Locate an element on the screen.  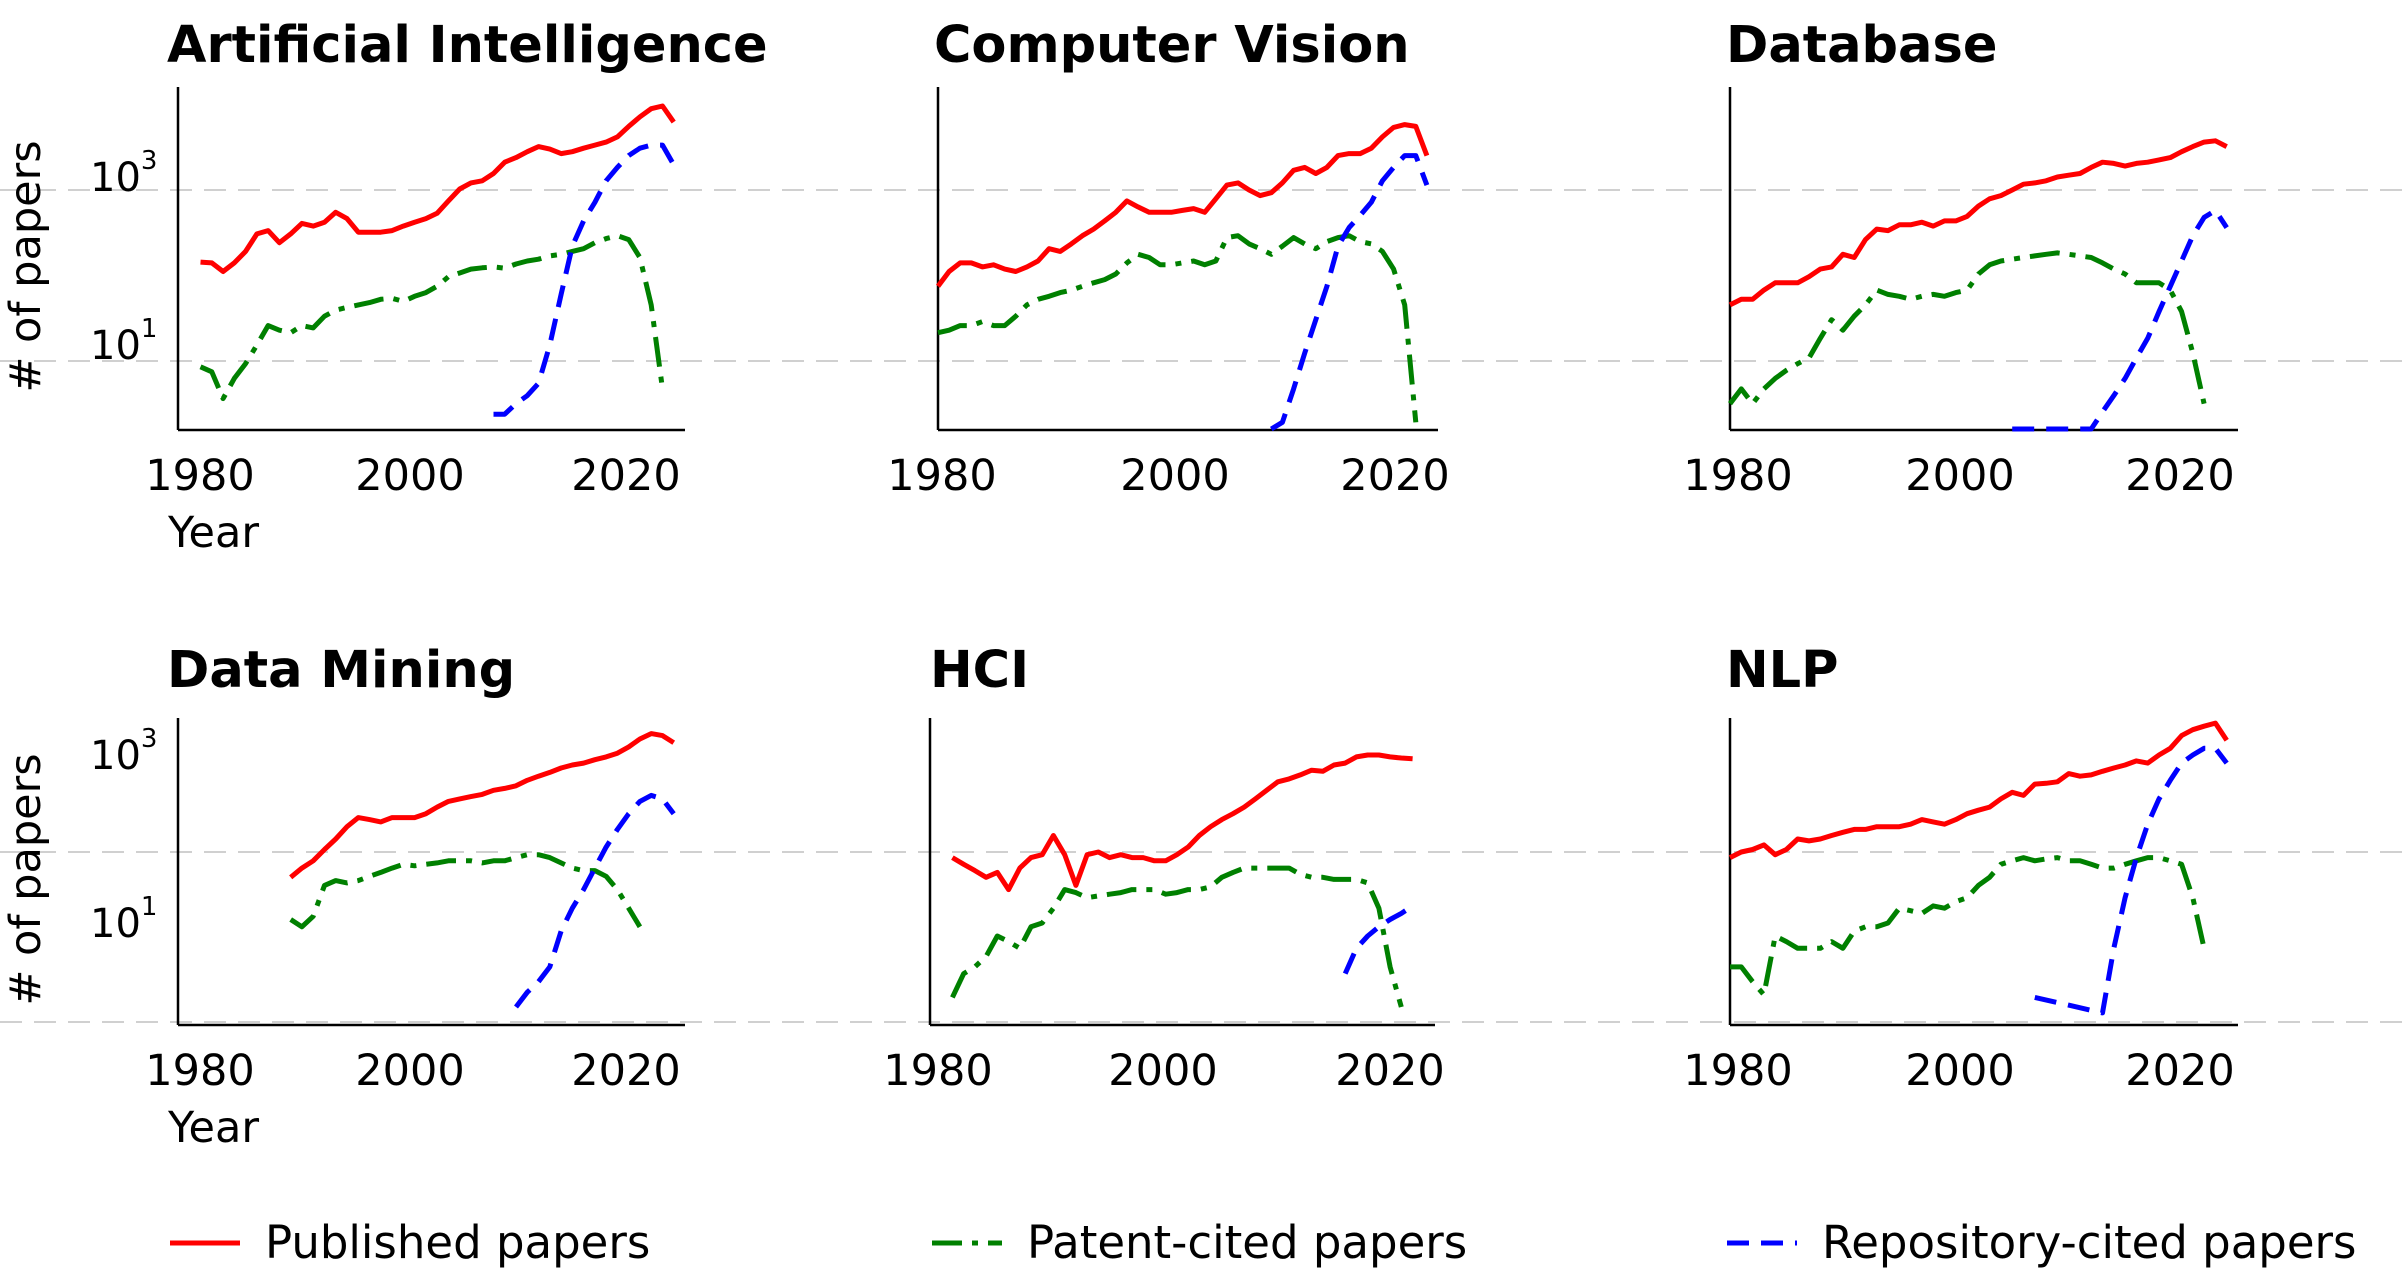
panel-title: NLP is located at coordinates (1782, 670).